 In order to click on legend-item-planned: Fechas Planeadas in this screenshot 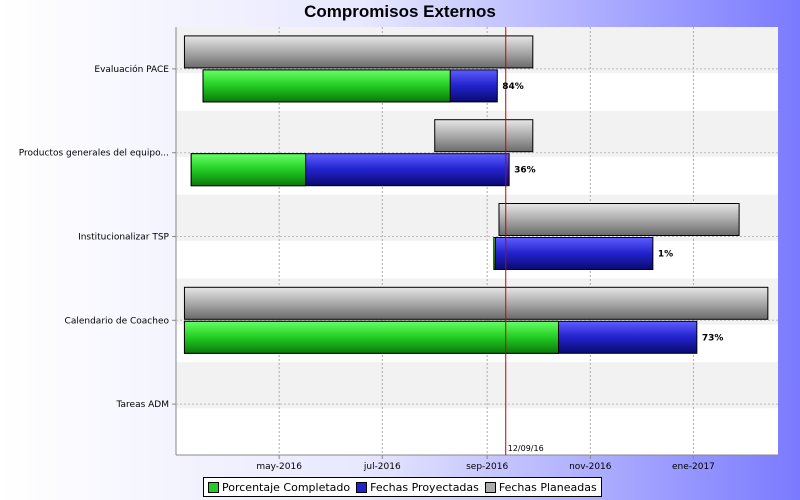, I will do `click(540, 487)`.